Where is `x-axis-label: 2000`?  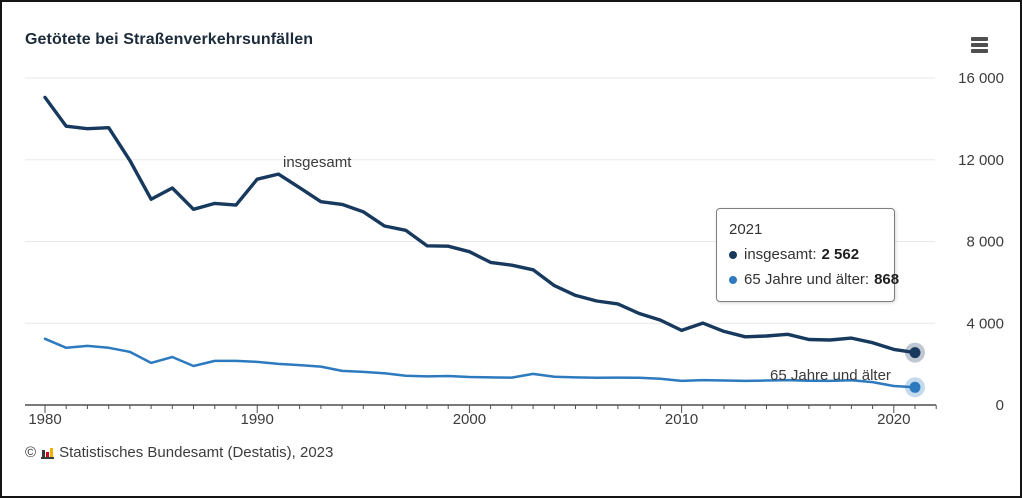 x-axis-label: 2000 is located at coordinates (469, 419).